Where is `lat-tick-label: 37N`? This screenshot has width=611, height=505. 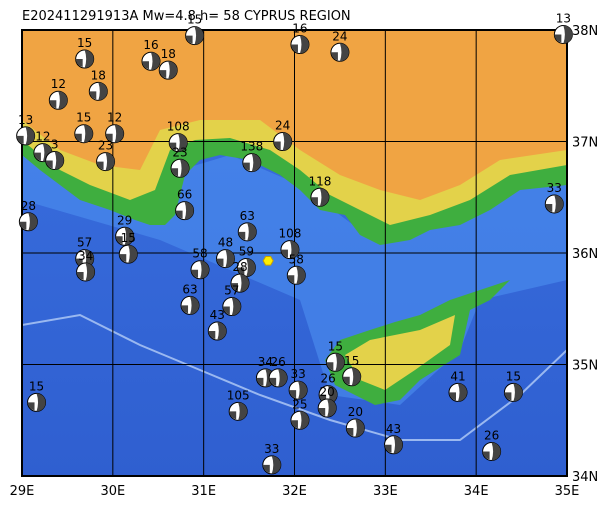
lat-tick-label: 37N is located at coordinates (585, 143).